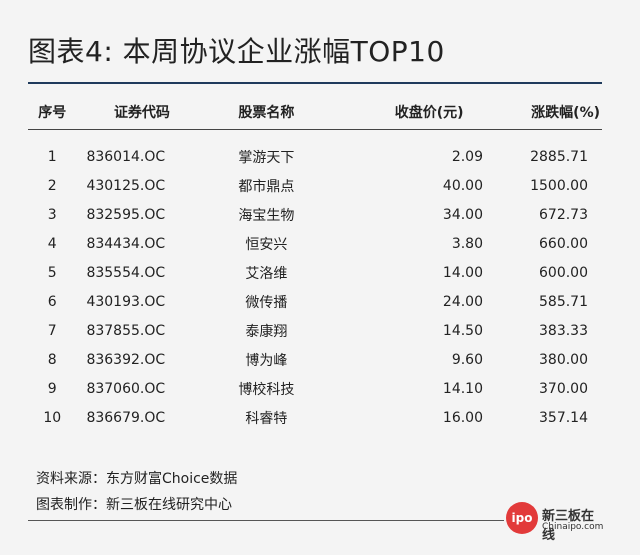 This screenshot has width=640, height=555. I want to click on table-header-row: 序号 证券代码 股票名称 收盘价(元) 涨跌幅(%), so click(315, 112).